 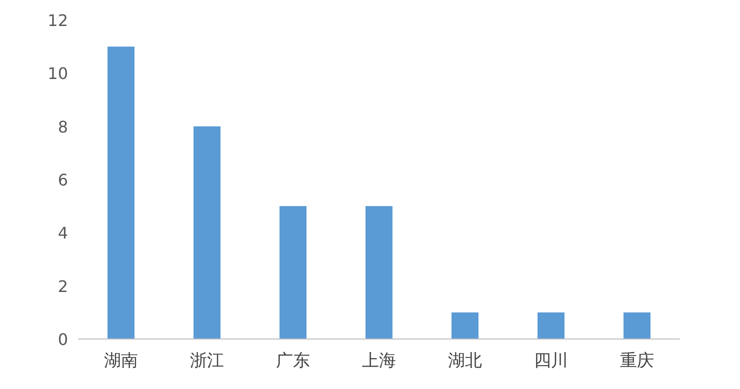 I want to click on y-tick-label: 12, so click(x=58, y=20).